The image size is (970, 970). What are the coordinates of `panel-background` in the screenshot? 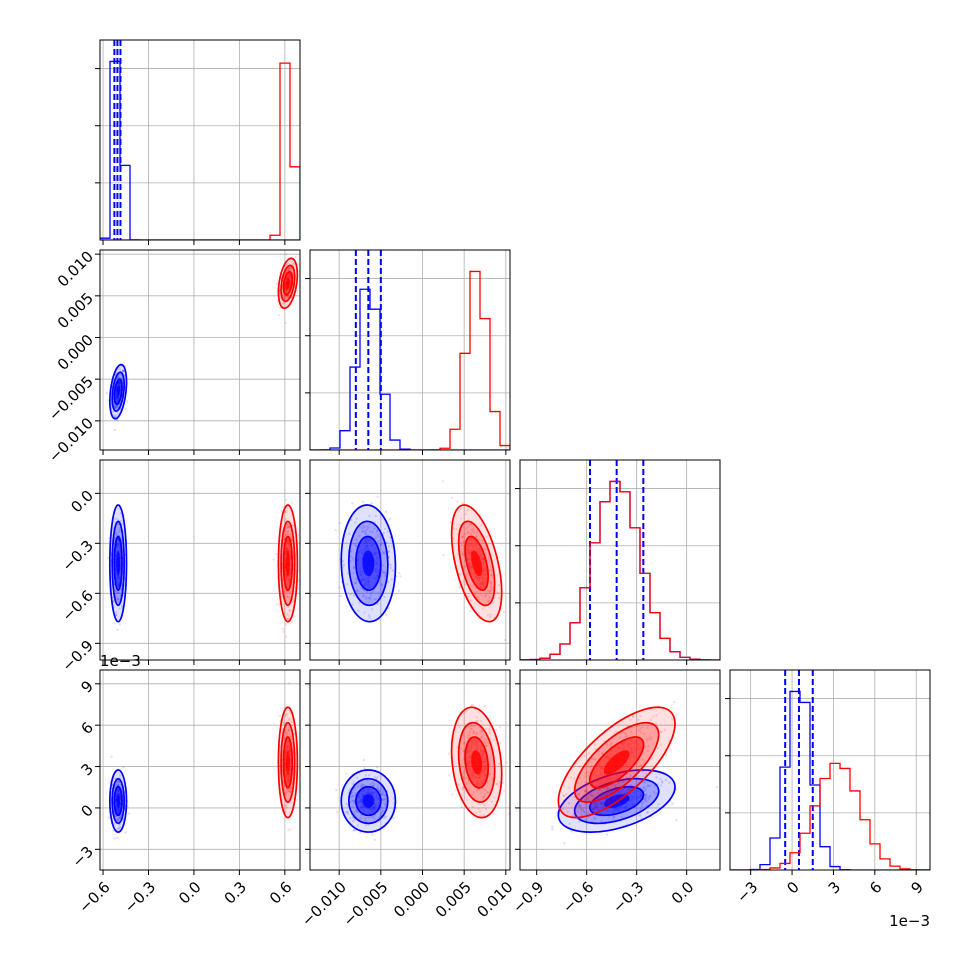 It's located at (200, 350).